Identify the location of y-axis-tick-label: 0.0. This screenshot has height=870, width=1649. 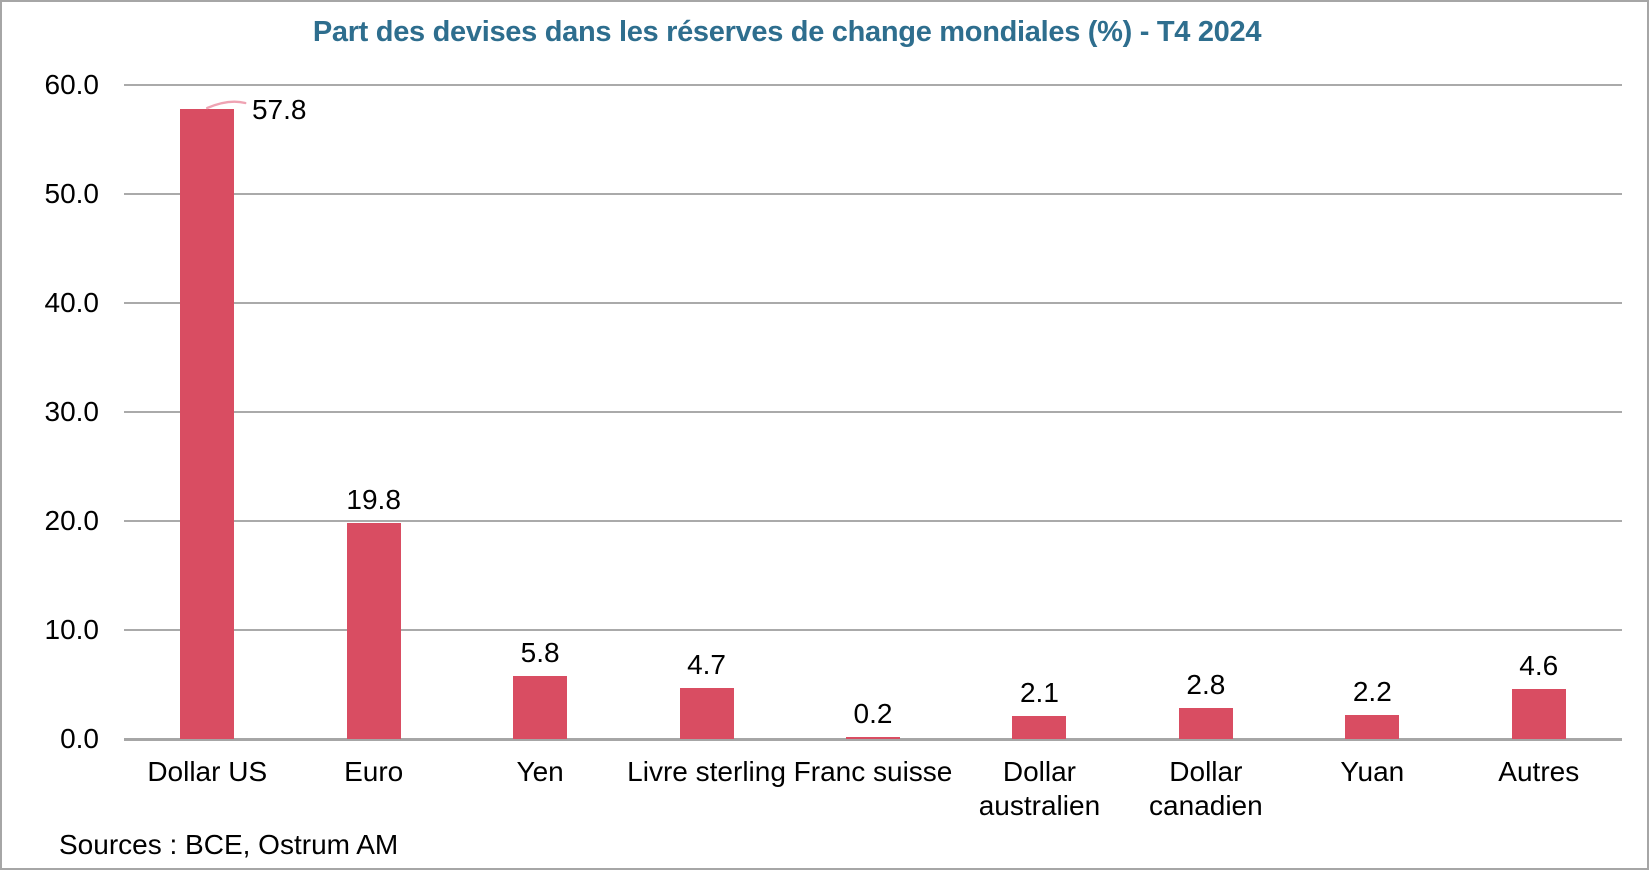
(79, 738).